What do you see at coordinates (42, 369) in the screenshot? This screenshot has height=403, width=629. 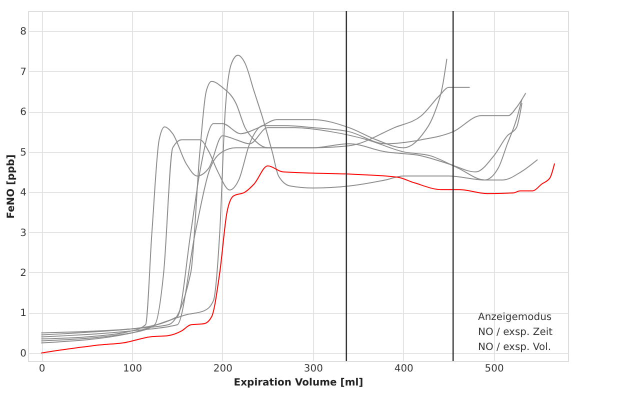 I see `x-tick-label: 0` at bounding box center [42, 369].